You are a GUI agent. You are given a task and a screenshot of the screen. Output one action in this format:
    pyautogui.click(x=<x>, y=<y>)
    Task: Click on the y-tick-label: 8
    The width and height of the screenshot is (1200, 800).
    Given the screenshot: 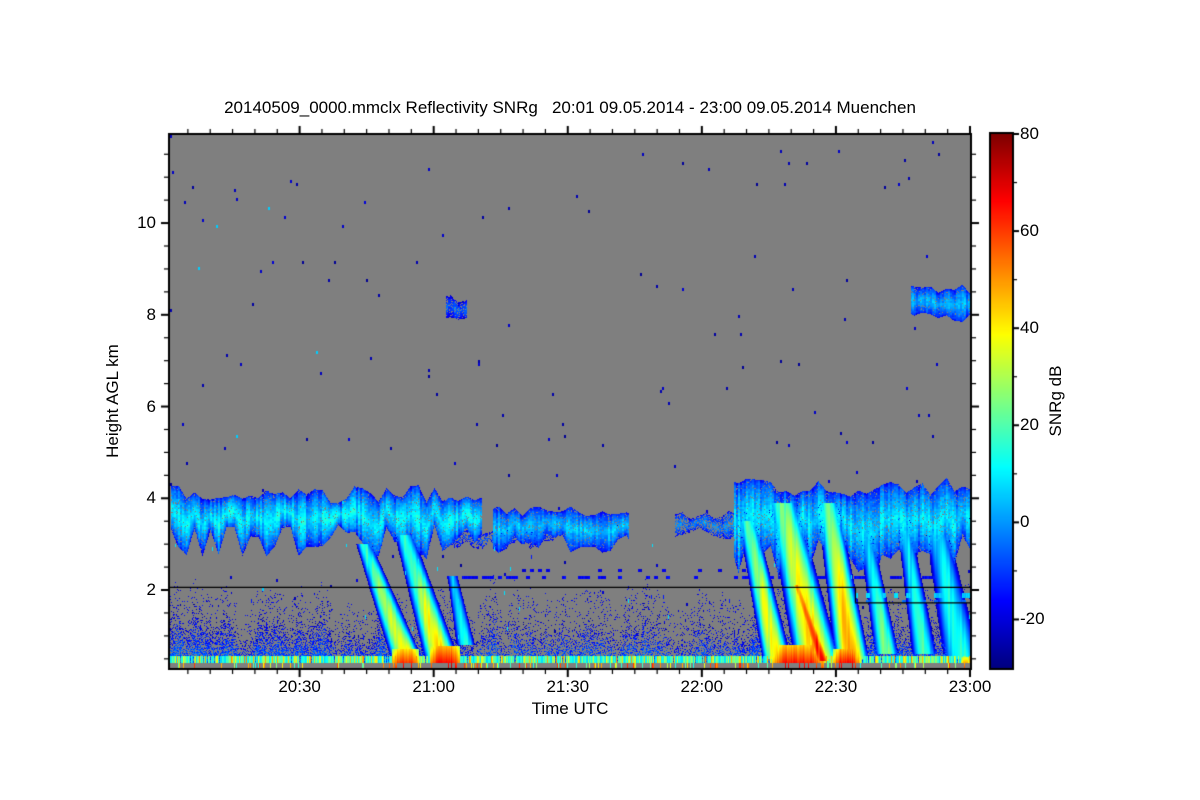 What is the action you would take?
    pyautogui.click(x=151, y=314)
    